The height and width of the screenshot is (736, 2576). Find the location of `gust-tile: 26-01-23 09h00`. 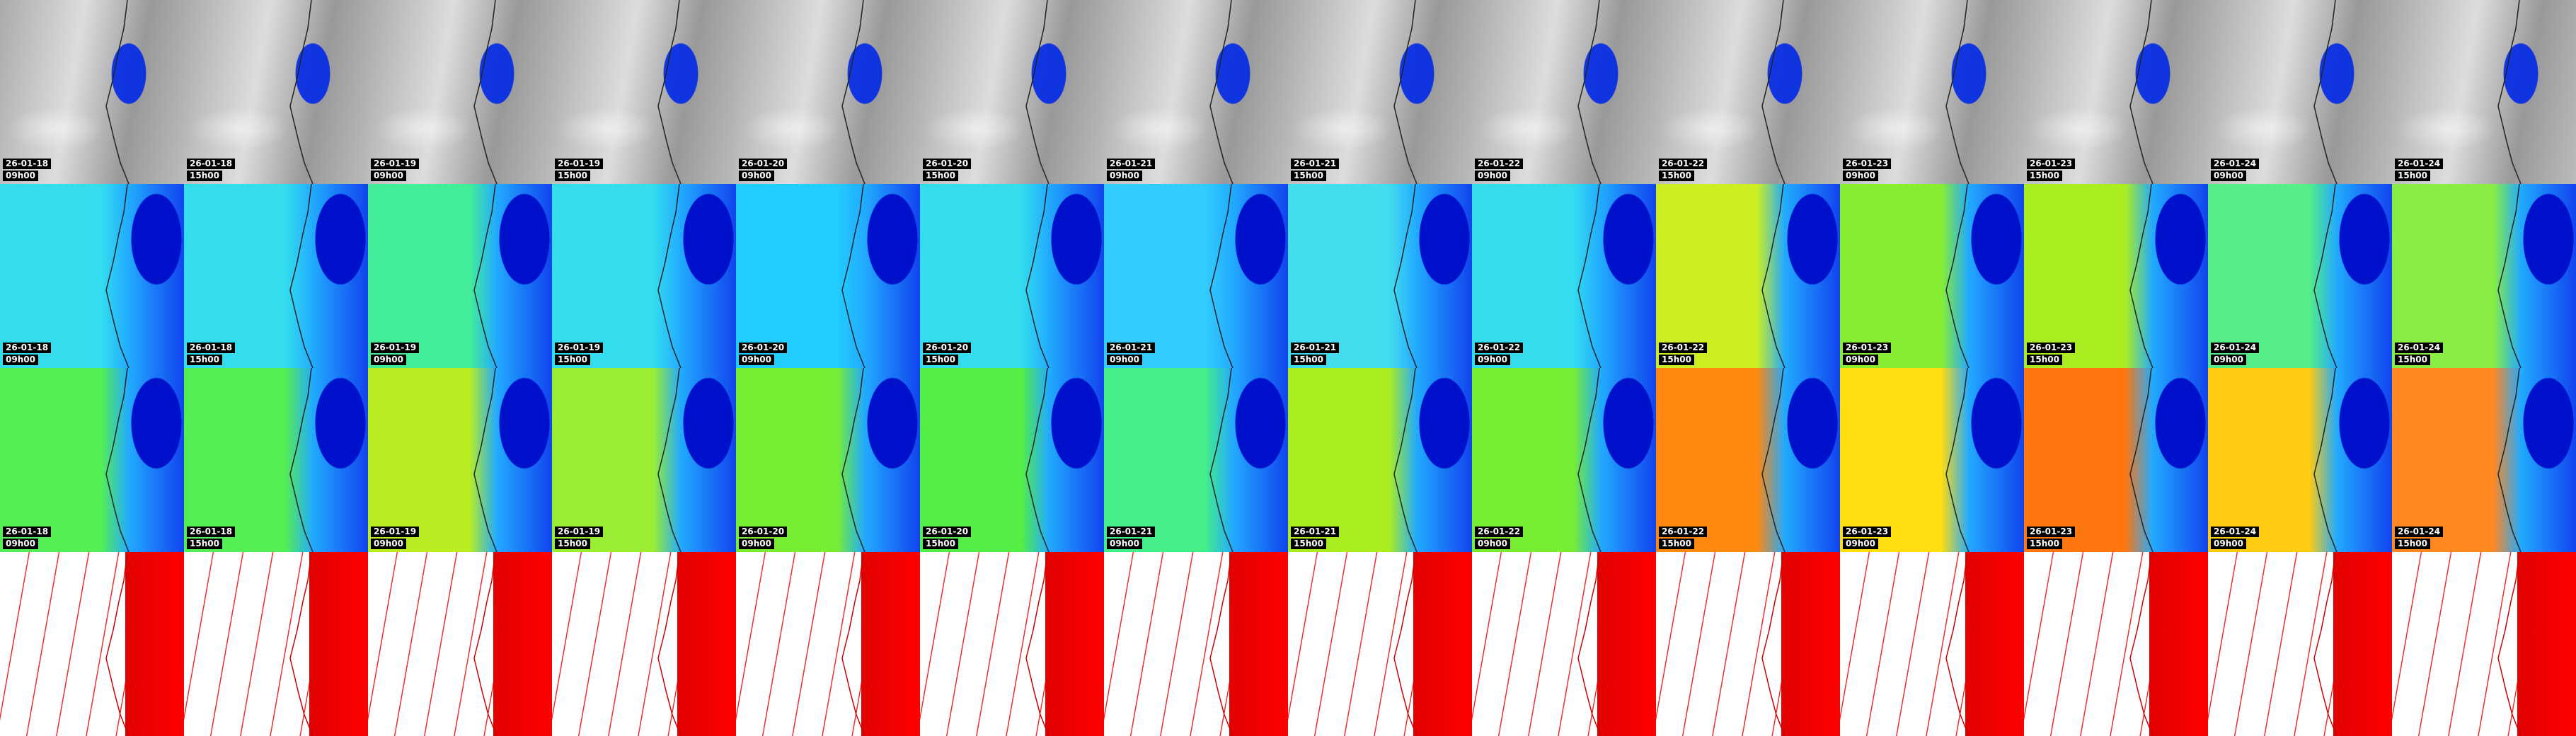

gust-tile: 26-01-23 09h00 is located at coordinates (1932, 460).